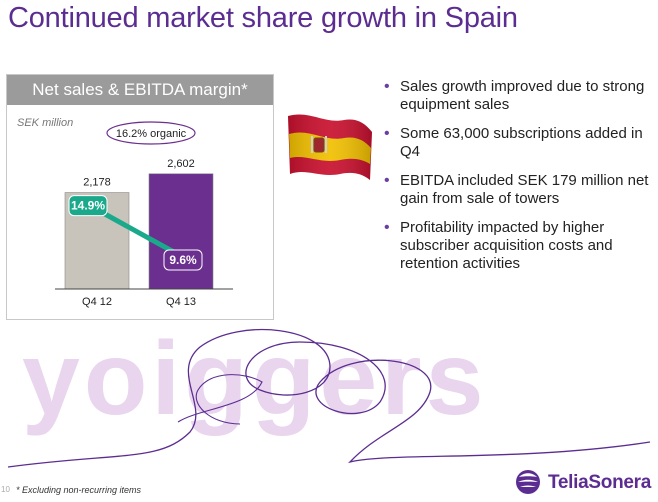  What do you see at coordinates (181, 164) in the screenshot?
I see `bar-value-label: 2,602` at bounding box center [181, 164].